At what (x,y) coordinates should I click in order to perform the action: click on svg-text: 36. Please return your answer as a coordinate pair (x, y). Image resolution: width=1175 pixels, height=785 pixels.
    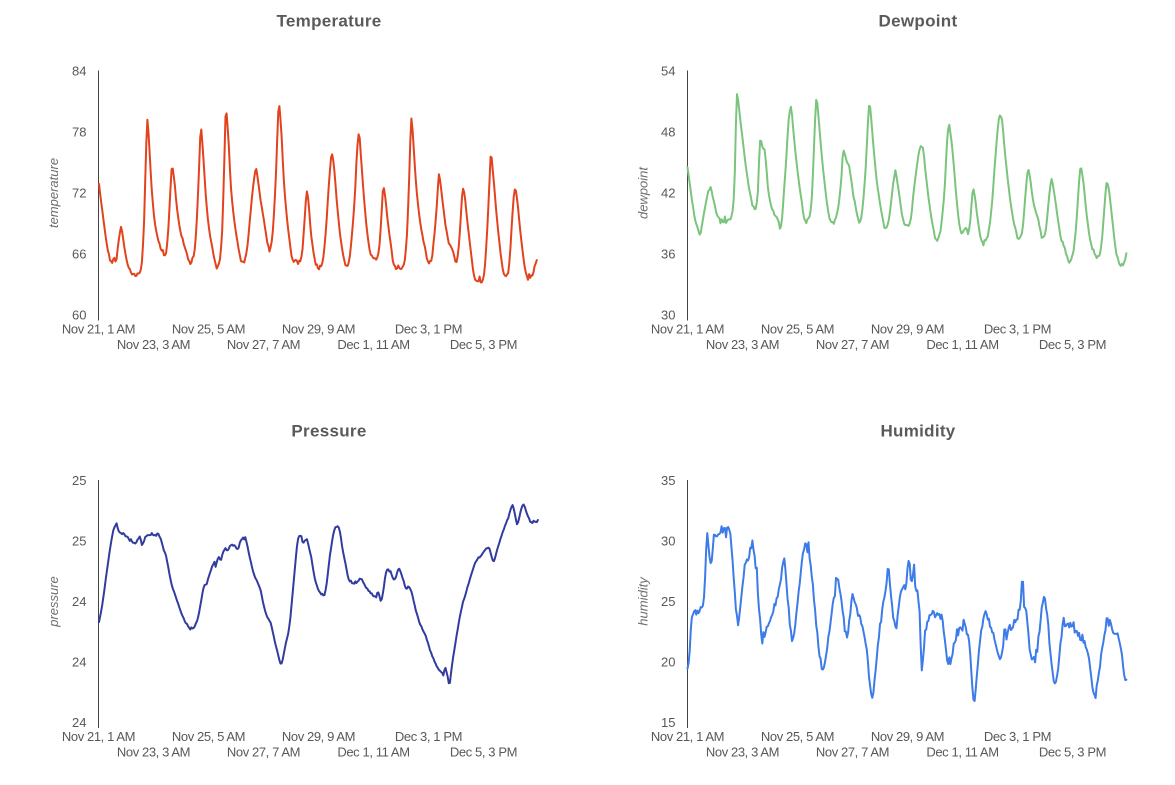
    Looking at the image, I should click on (668, 254).